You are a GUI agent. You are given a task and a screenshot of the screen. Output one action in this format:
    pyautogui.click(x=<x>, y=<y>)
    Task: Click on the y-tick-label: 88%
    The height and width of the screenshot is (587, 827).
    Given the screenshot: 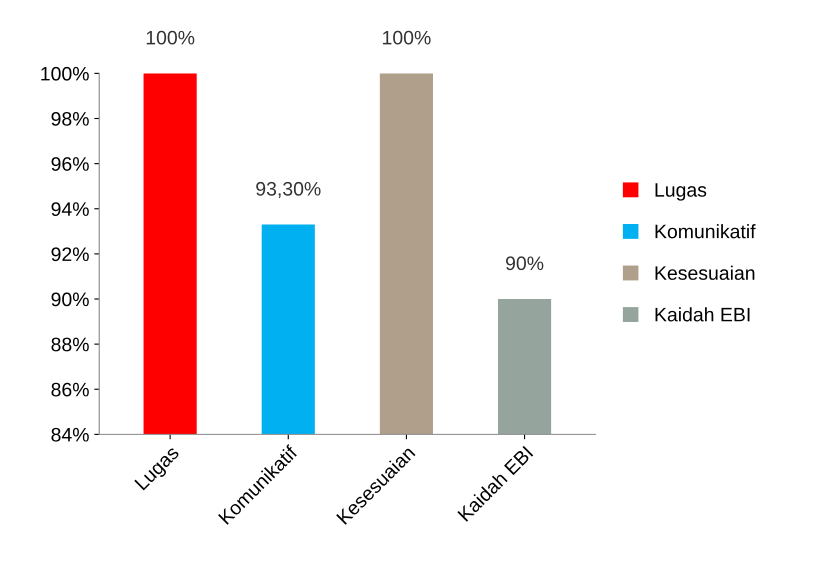 What is the action you would take?
    pyautogui.click(x=70, y=345)
    